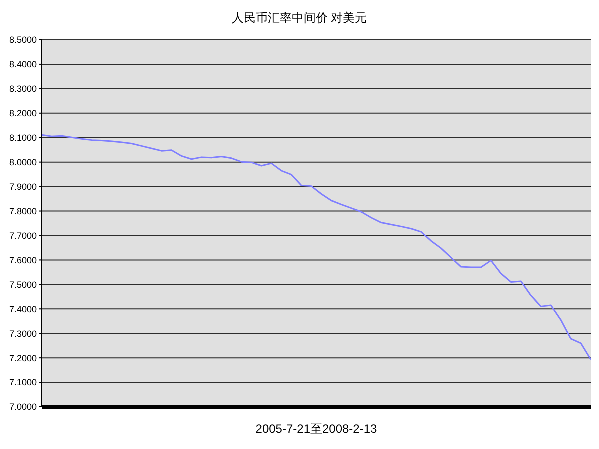 This screenshot has width=599, height=449. Describe the element at coordinates (23, 187) in the screenshot. I see `y-tick-label: 7.9000` at that location.